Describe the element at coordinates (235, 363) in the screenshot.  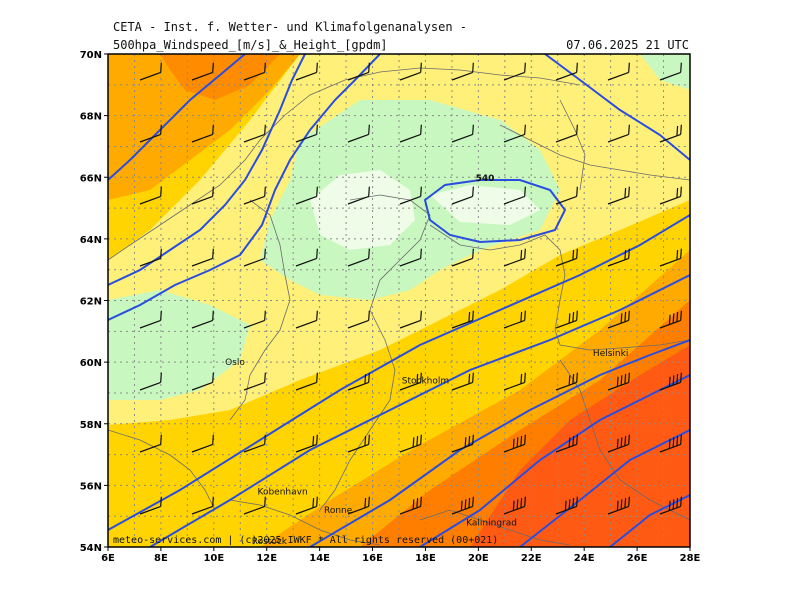
I see `city-label: Oslo` at that location.